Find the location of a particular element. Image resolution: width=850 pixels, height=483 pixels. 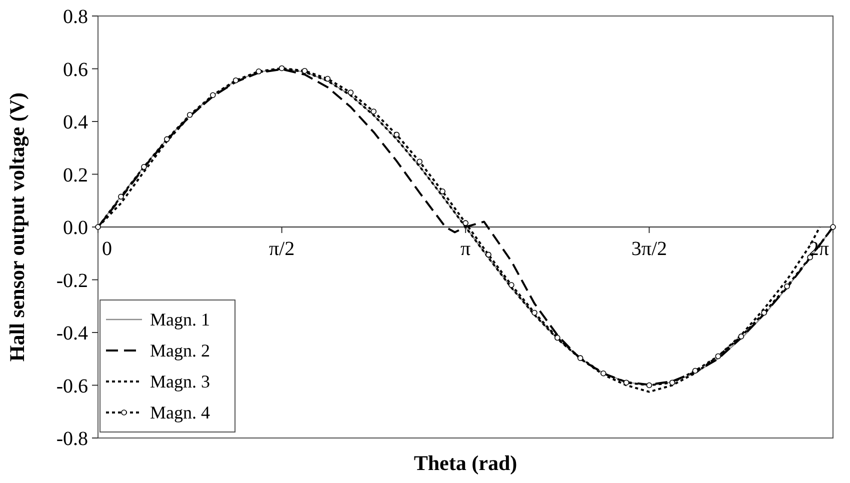

x-axis-title: Theta (rad) is located at coordinates (466, 463).